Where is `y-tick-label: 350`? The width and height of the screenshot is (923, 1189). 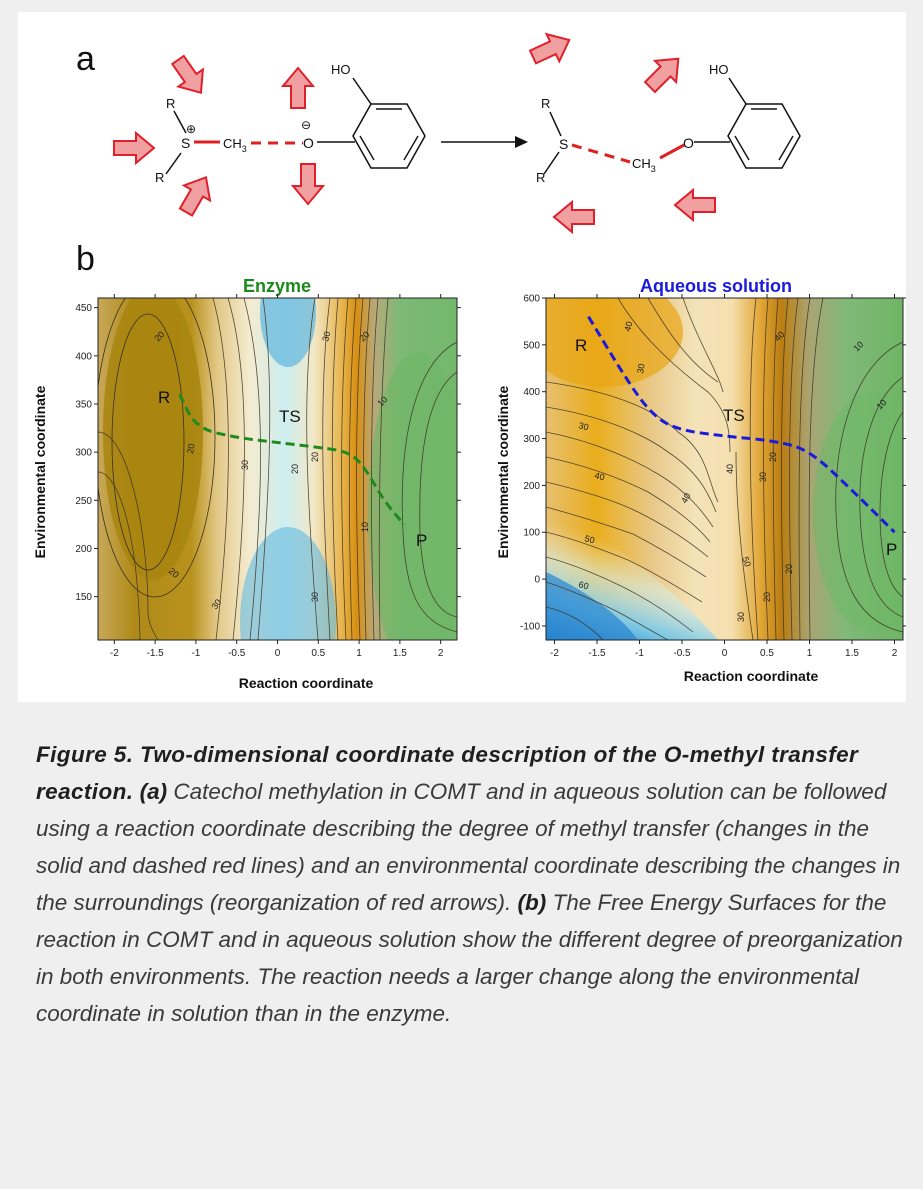 y-tick-label: 350 is located at coordinates (83, 404).